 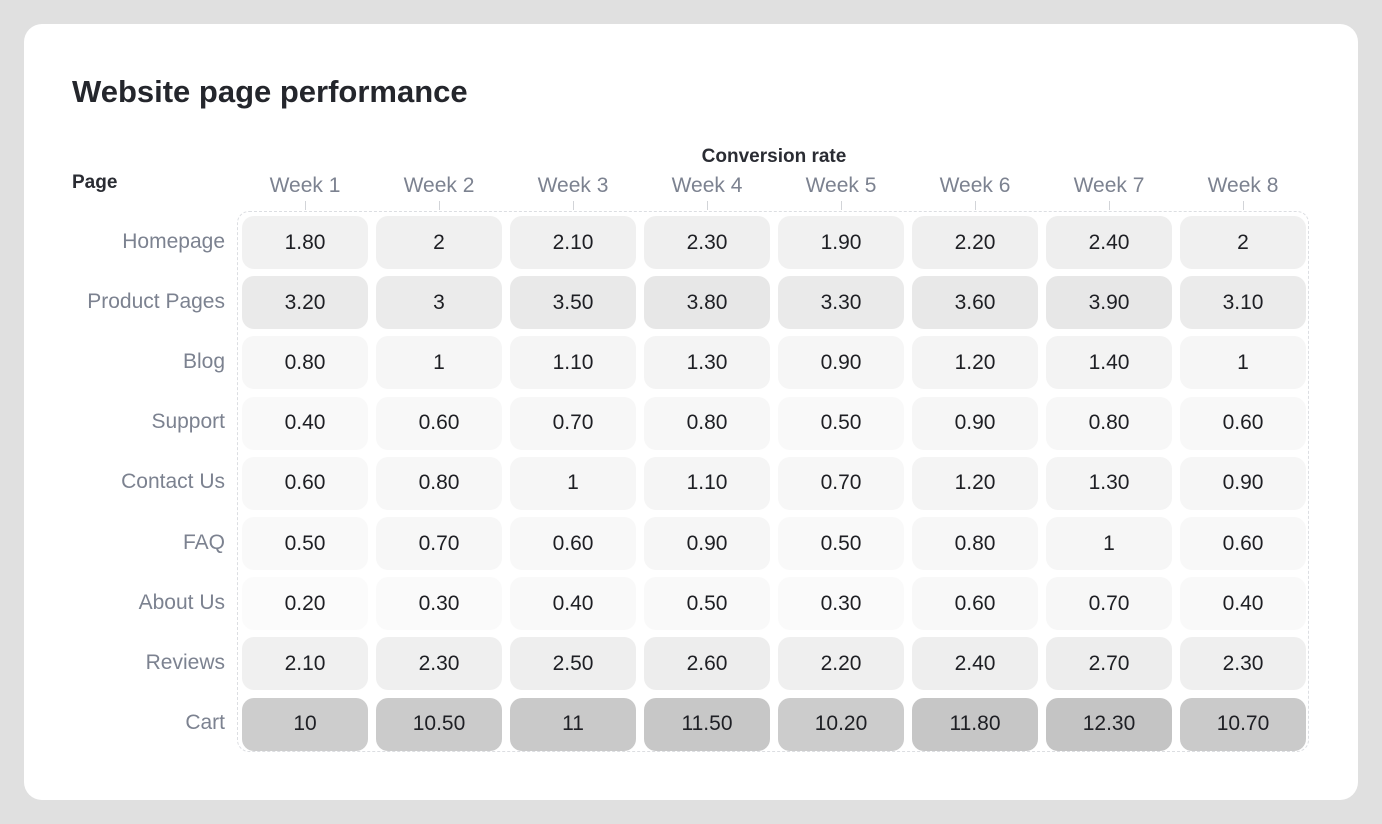 What do you see at coordinates (181, 602) in the screenshot?
I see `row-label: About Us` at bounding box center [181, 602].